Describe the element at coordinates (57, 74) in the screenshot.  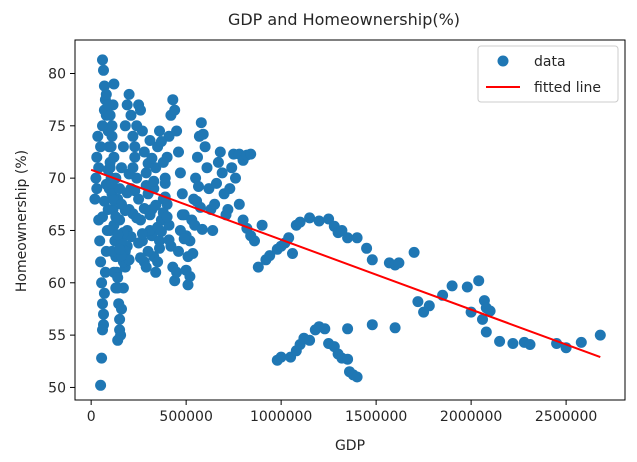
I see `y-tick-label: 80` at that location.